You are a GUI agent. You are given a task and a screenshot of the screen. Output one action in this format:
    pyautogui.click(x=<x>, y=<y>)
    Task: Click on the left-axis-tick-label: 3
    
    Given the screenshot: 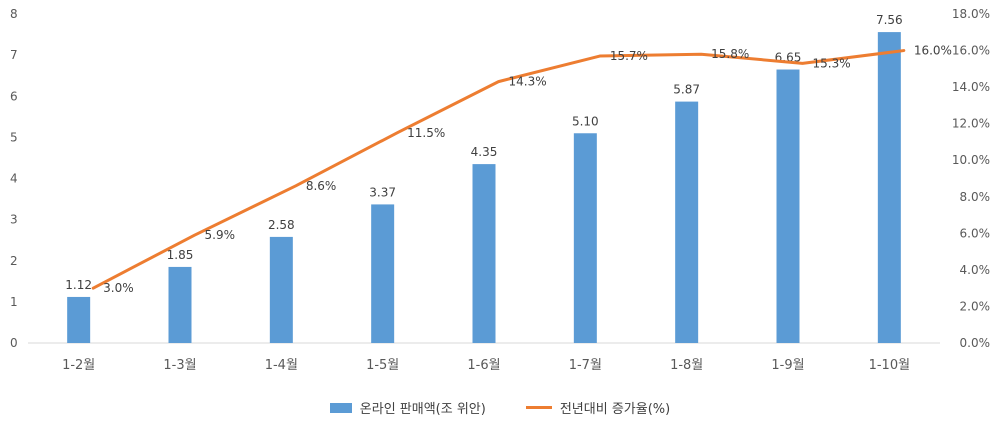 What is the action you would take?
    pyautogui.click(x=14, y=220)
    